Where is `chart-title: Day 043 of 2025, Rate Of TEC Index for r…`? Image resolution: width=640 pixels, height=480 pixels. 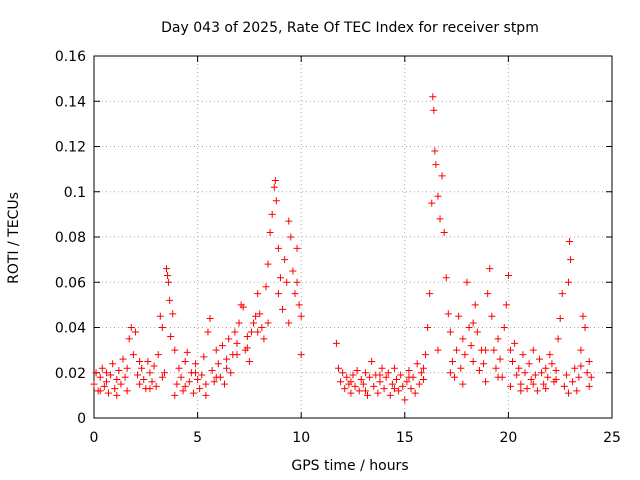 chart-title: Day 043 of 2025, Rate Of TEC Index for r… is located at coordinates (350, 28).